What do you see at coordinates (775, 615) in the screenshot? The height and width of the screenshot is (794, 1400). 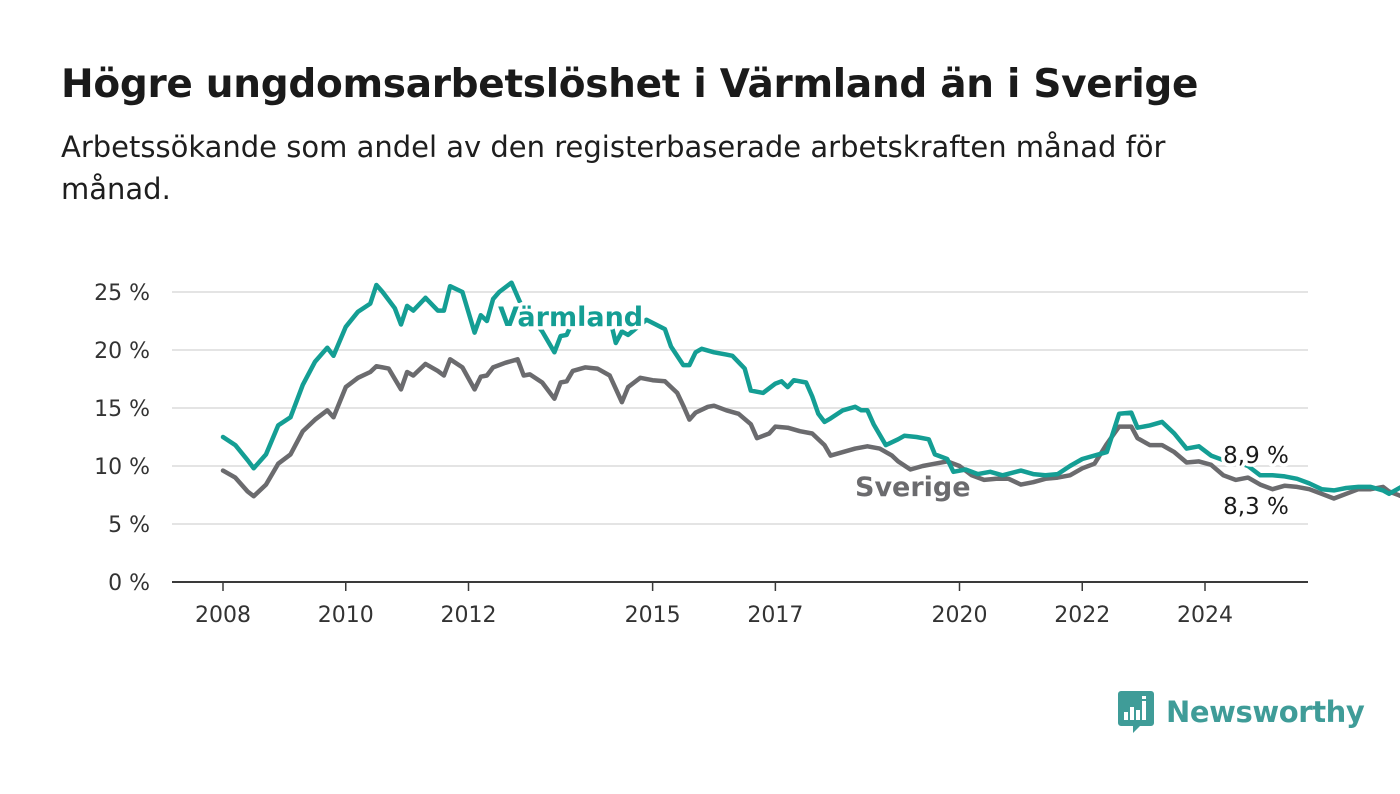 I see `x-tick-label: 2017` at bounding box center [775, 615].